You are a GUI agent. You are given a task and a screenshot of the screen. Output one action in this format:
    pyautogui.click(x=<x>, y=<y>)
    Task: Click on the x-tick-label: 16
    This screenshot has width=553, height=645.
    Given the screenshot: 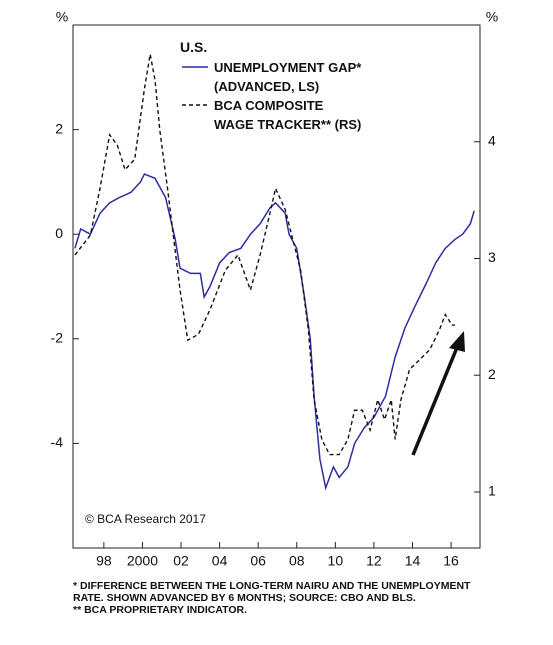 What is the action you would take?
    pyautogui.click(x=451, y=561)
    